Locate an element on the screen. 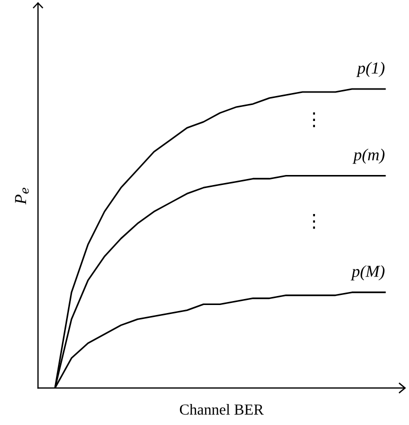 This screenshot has height=425, width=409. series-label: p(M) is located at coordinates (367, 272).